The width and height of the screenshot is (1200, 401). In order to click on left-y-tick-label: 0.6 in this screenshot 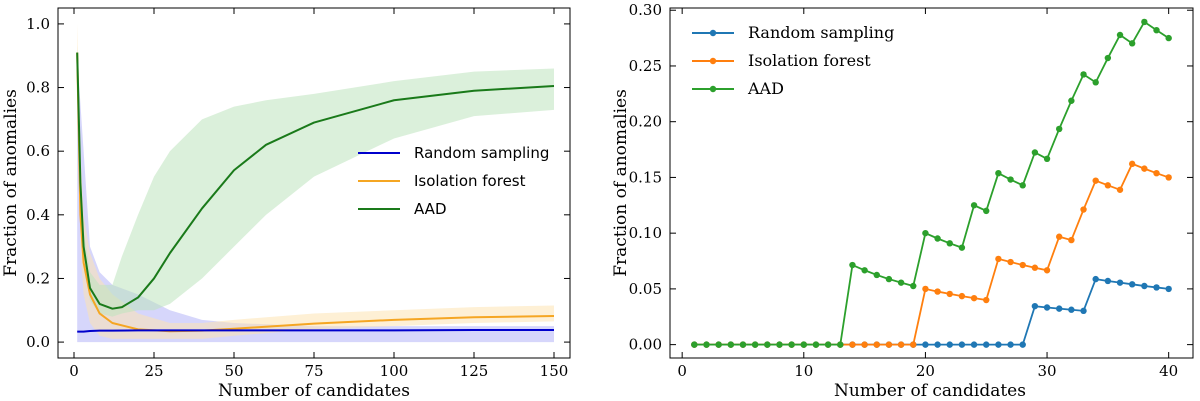, I will do `click(38, 151)`.